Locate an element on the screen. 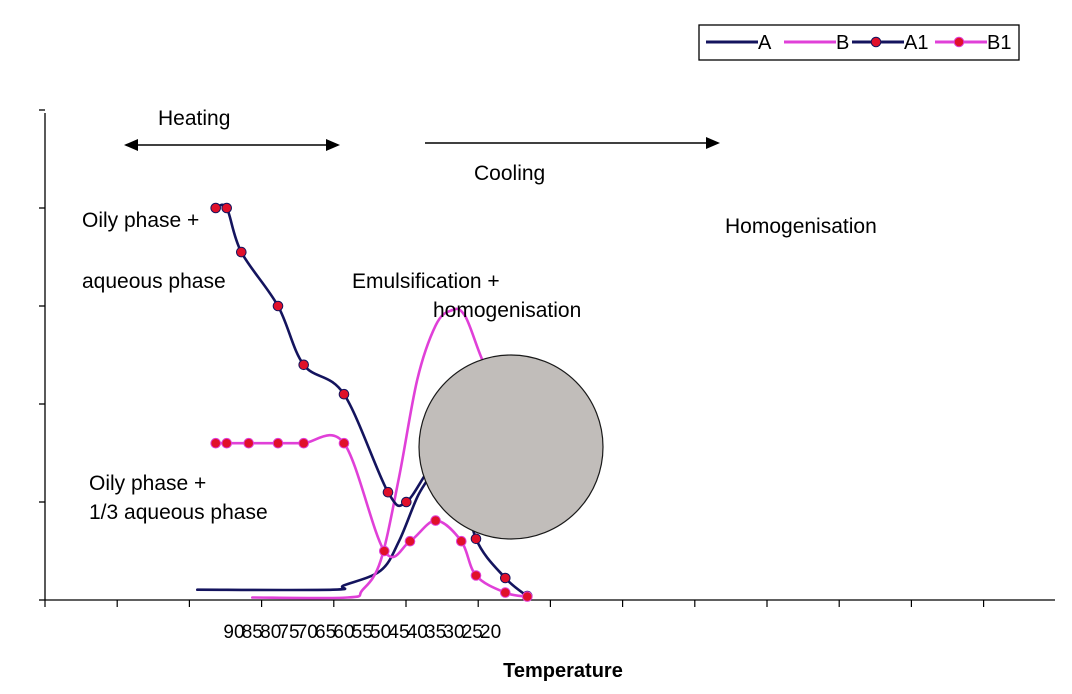 The image size is (1072, 694). legend-label: A1 is located at coordinates (916, 43).